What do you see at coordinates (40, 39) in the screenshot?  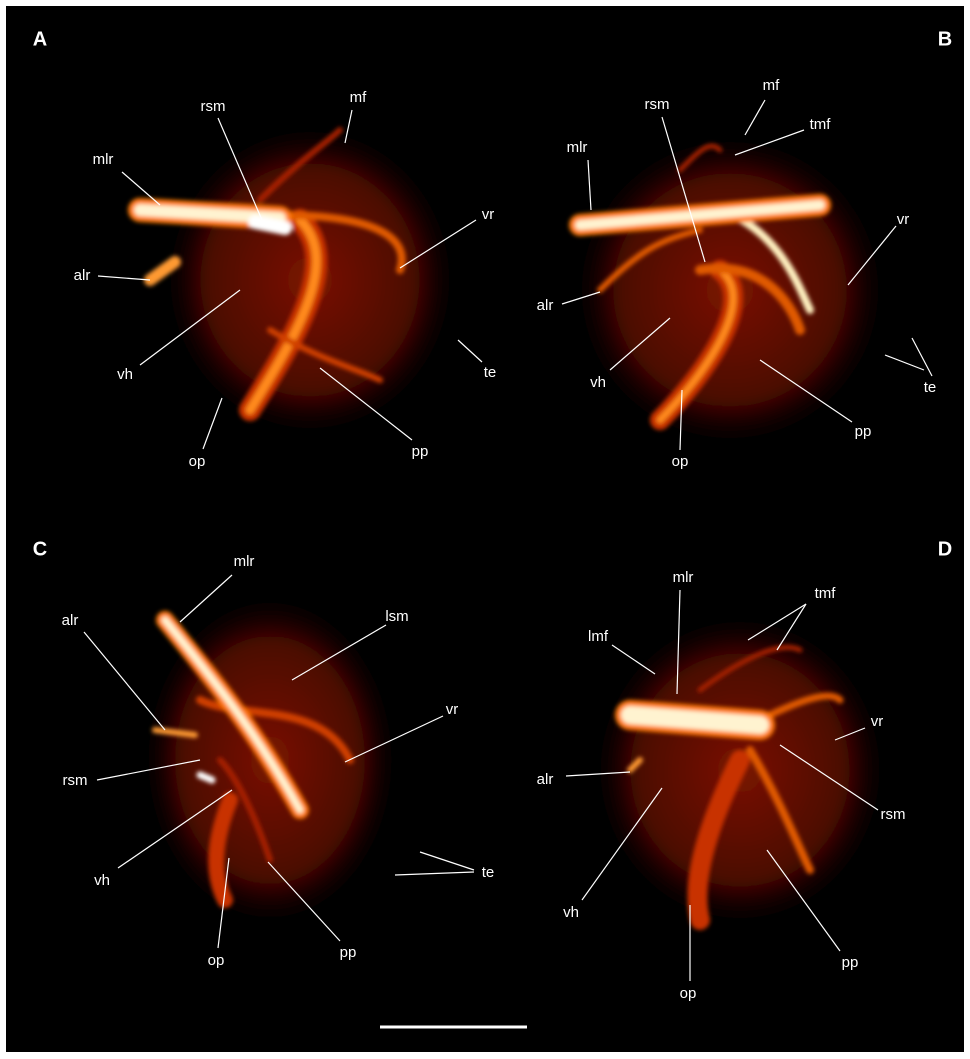 I see `panel-letter: A` at bounding box center [40, 39].